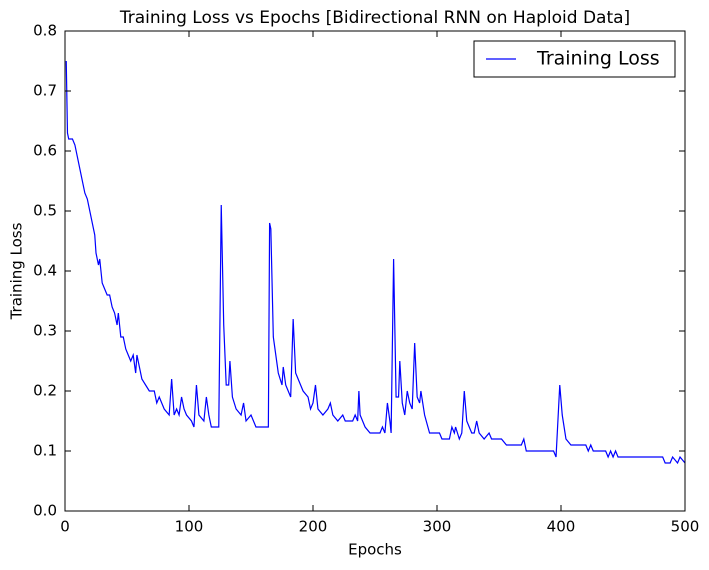 This screenshot has height=570, width=709. I want to click on y-tick-label: 0.4, so click(45, 271).